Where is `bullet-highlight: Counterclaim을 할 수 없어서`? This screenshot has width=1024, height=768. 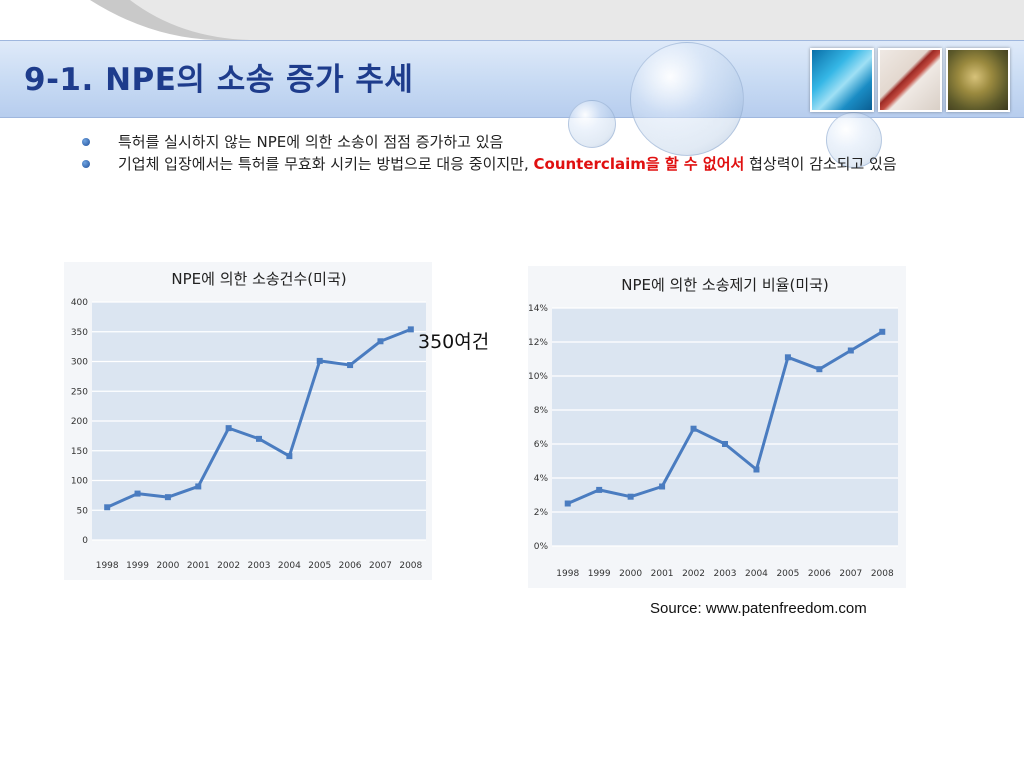 bullet-highlight: Counterclaim을 할 수 없어서 is located at coordinates (639, 164).